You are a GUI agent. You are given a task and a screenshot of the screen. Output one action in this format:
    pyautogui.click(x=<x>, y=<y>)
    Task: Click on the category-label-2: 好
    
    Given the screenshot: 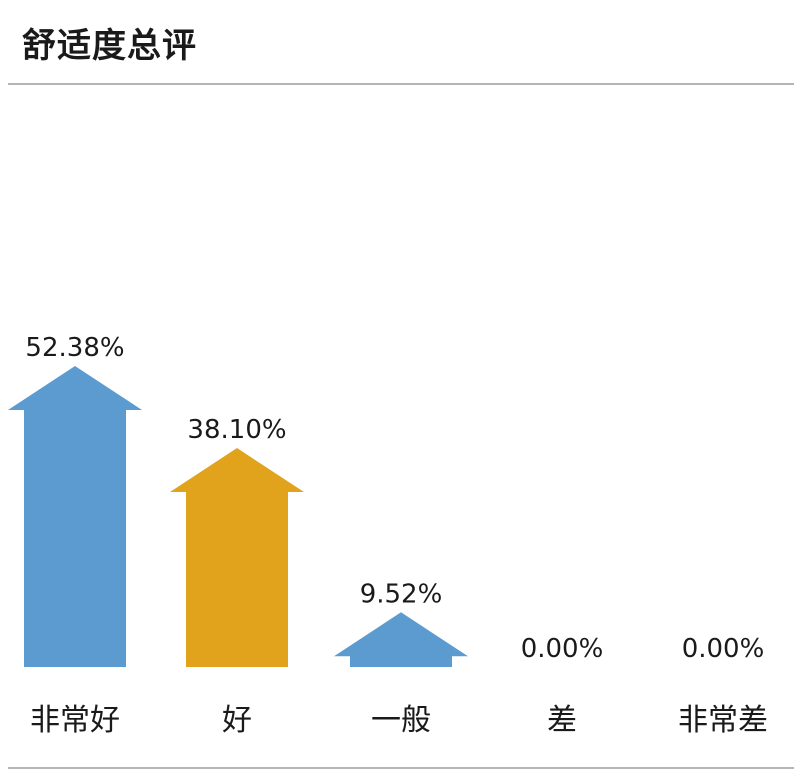 What is the action you would take?
    pyautogui.click(x=237, y=720)
    